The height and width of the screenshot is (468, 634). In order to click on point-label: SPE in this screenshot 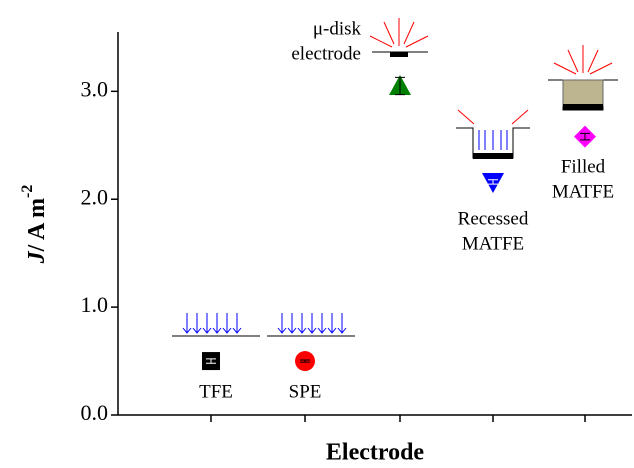, I will do `click(305, 391)`.